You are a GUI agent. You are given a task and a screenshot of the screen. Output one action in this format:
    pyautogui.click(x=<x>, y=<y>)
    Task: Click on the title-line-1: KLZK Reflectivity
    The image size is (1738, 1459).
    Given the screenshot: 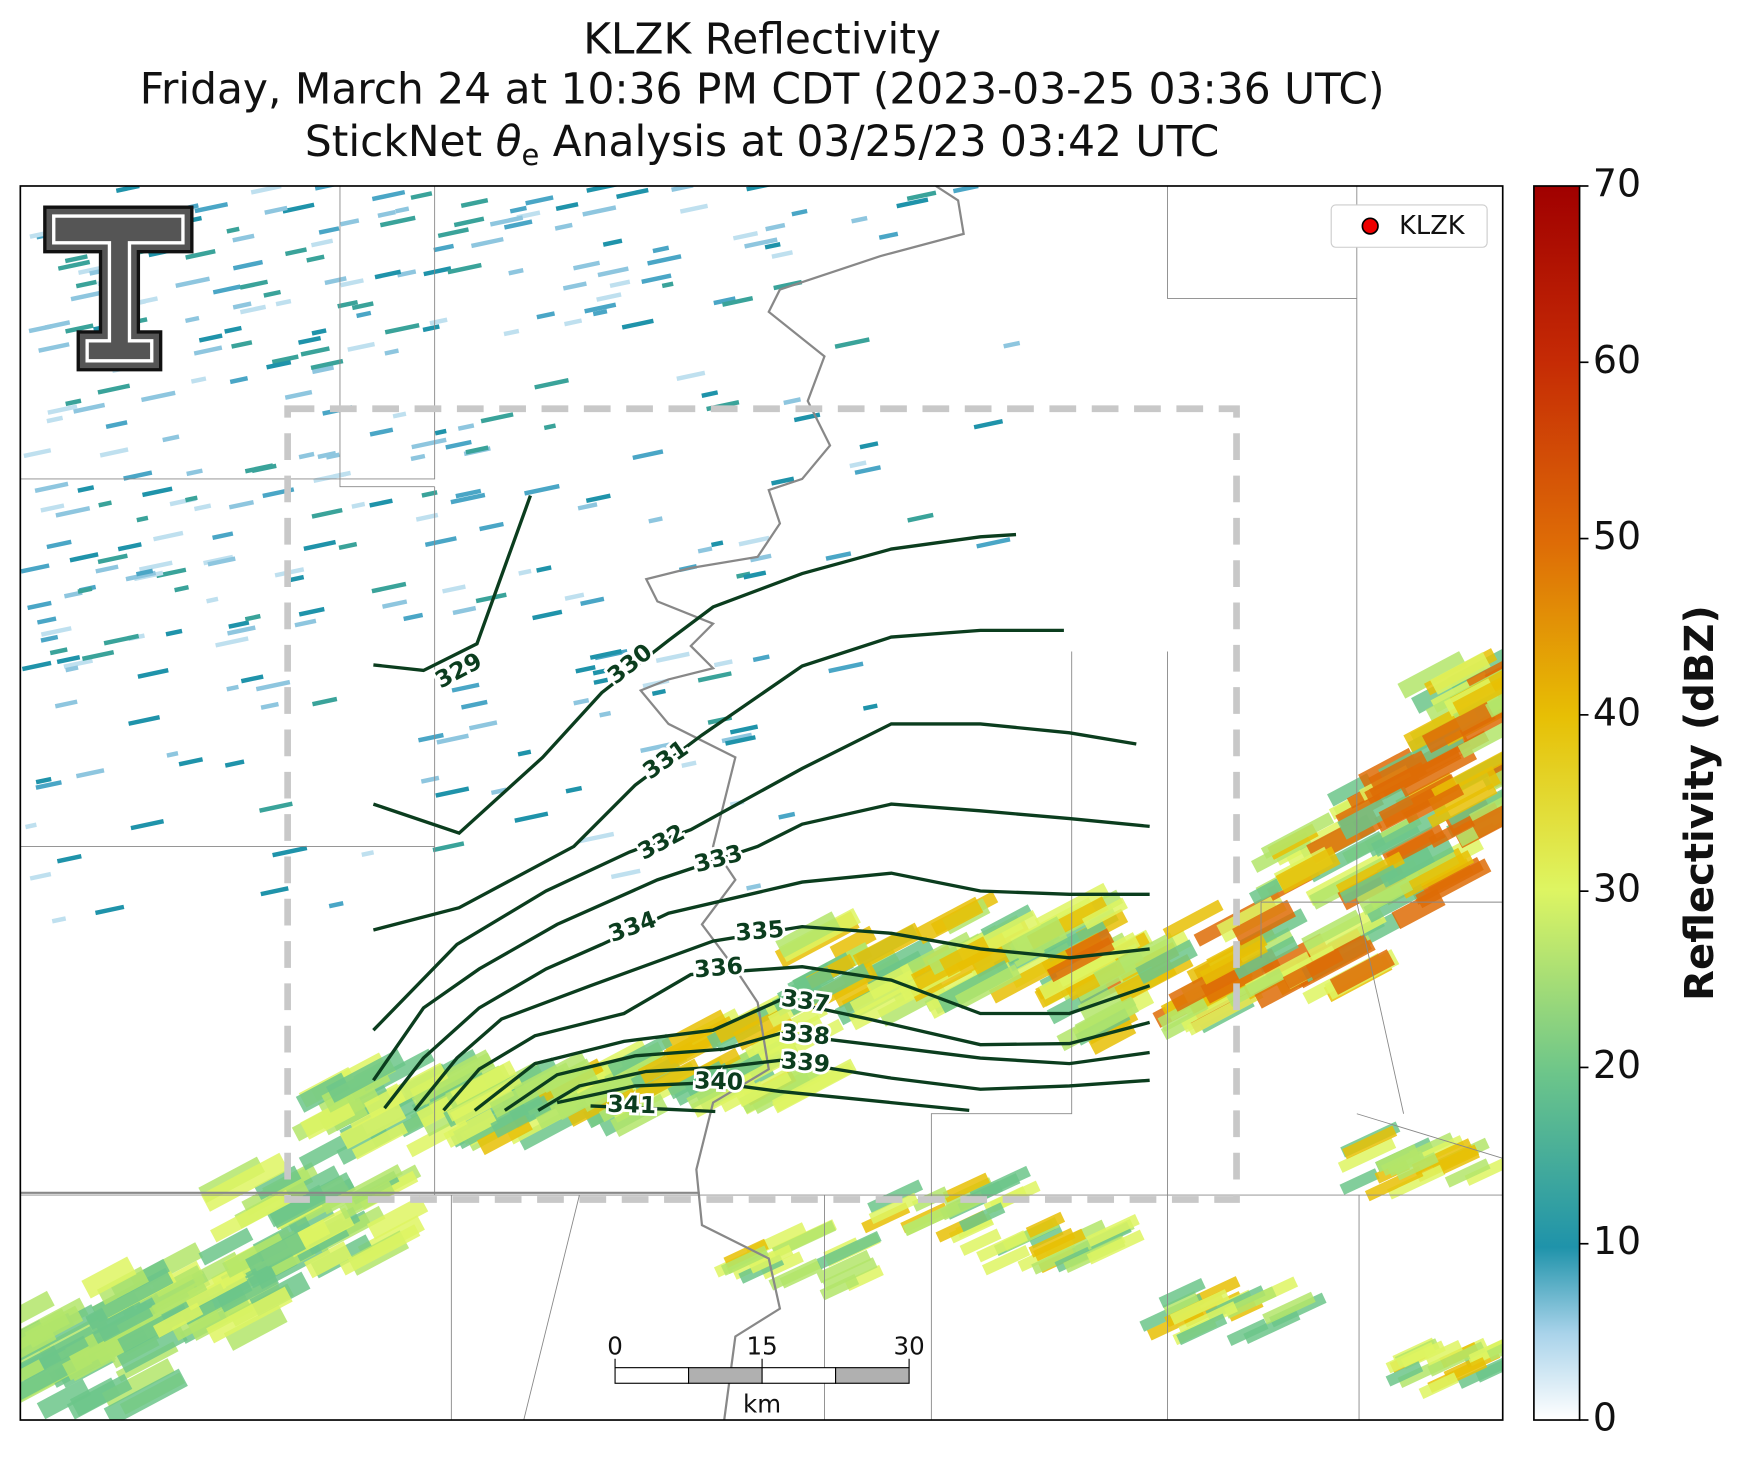 What is the action you would take?
    pyautogui.click(x=762, y=38)
    